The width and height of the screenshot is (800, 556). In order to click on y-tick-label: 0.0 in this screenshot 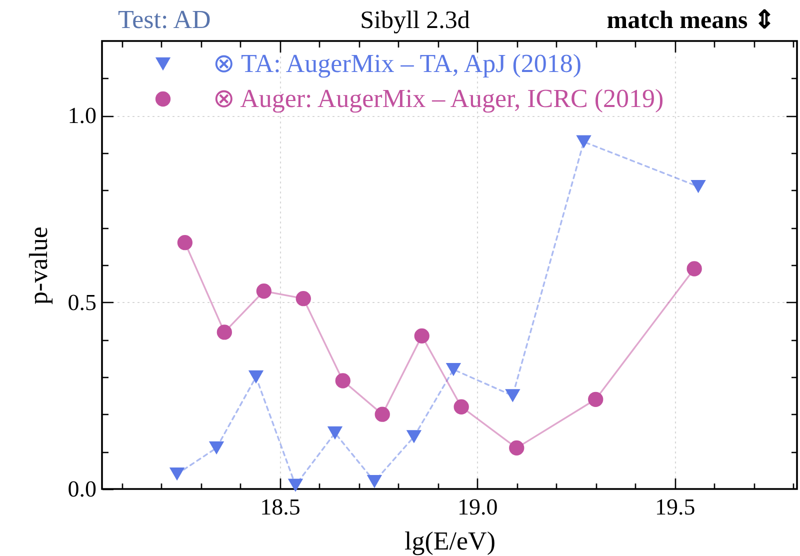, I will do `click(82, 489)`.